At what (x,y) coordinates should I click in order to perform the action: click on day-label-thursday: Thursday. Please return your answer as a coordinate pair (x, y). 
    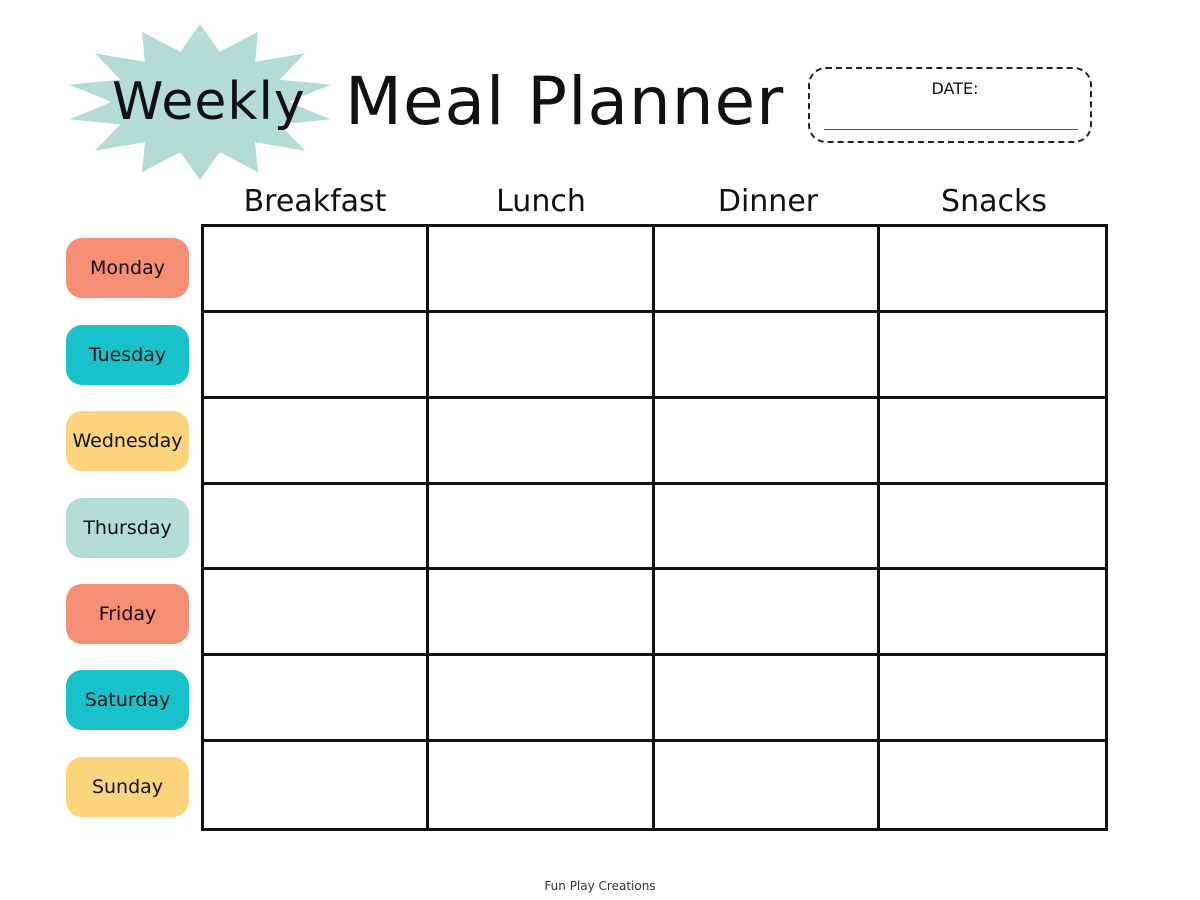
    Looking at the image, I should click on (127, 527).